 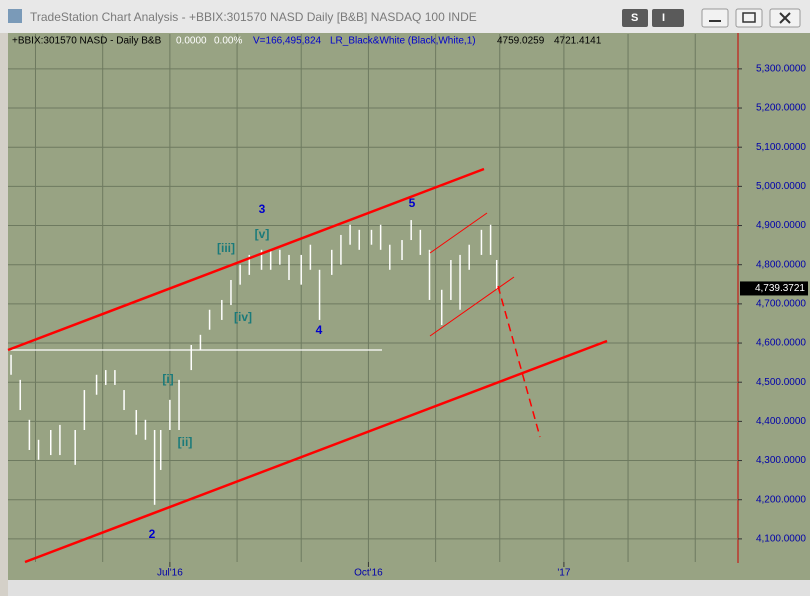 I want to click on price-axis, so click(x=774, y=298).